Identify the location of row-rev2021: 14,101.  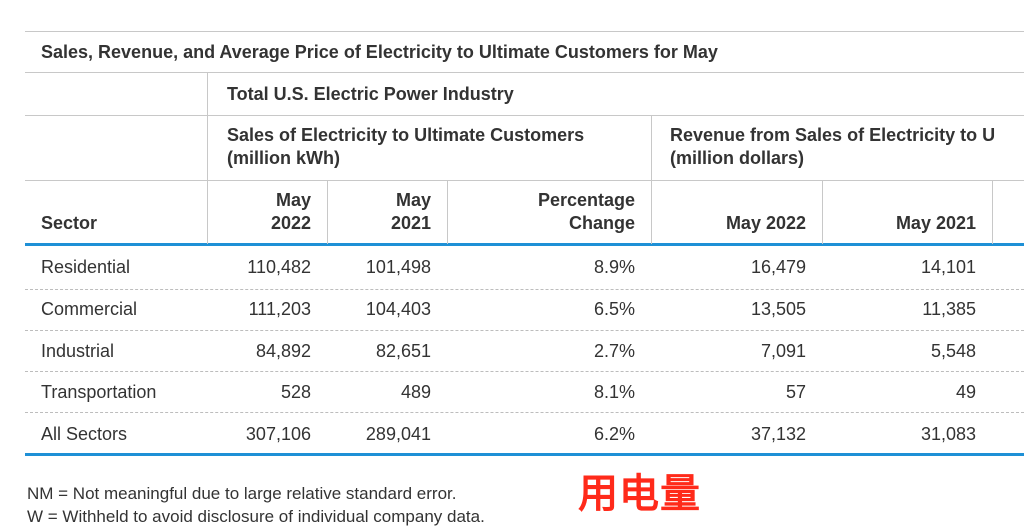
(948, 267).